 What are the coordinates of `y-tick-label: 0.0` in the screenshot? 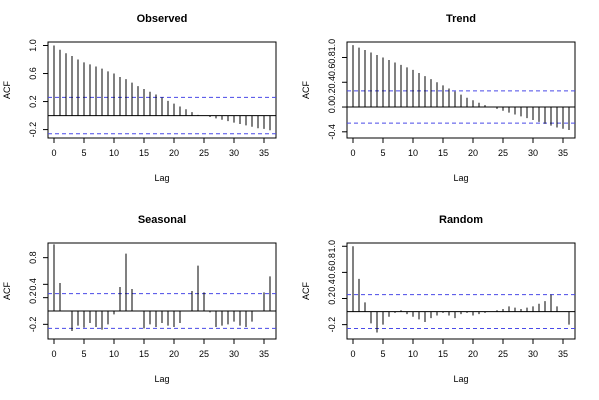 It's located at (332, 107).